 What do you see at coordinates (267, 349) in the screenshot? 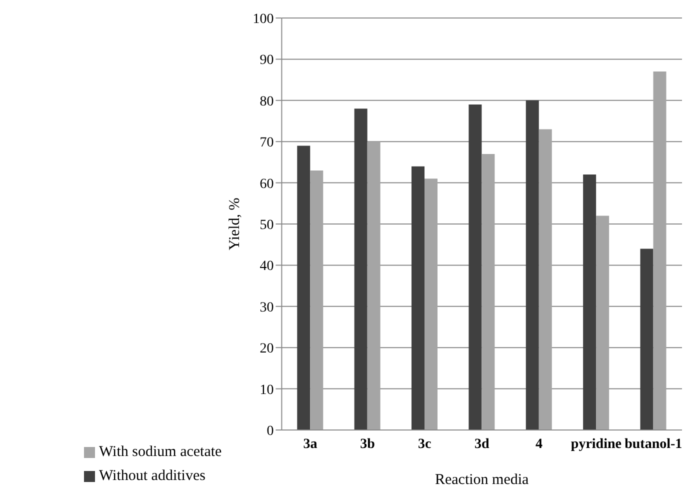
I see `y-tick-label: 20` at bounding box center [267, 349].